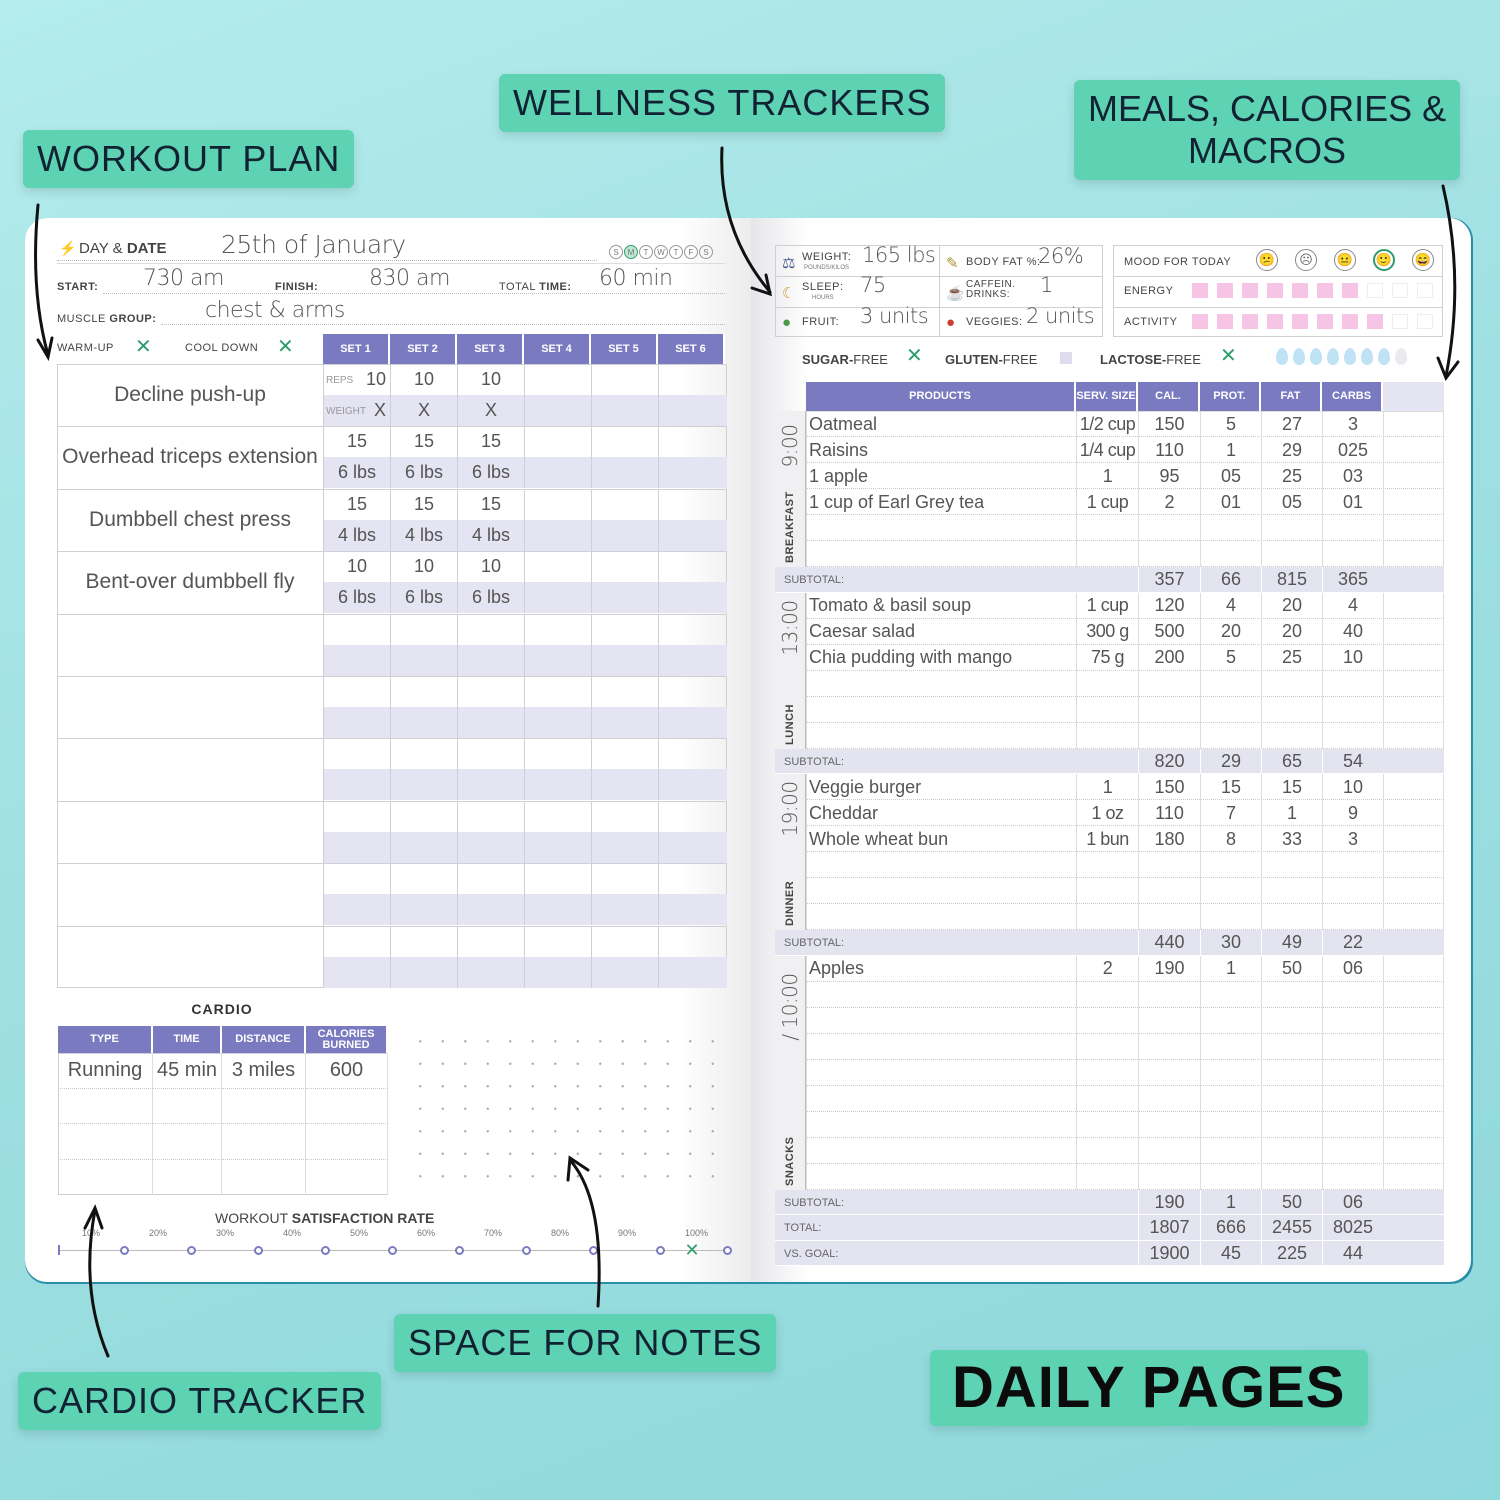 The width and height of the screenshot is (1500, 1500). I want to click on gluten-free: GLUTEN-FREE, so click(991, 359).